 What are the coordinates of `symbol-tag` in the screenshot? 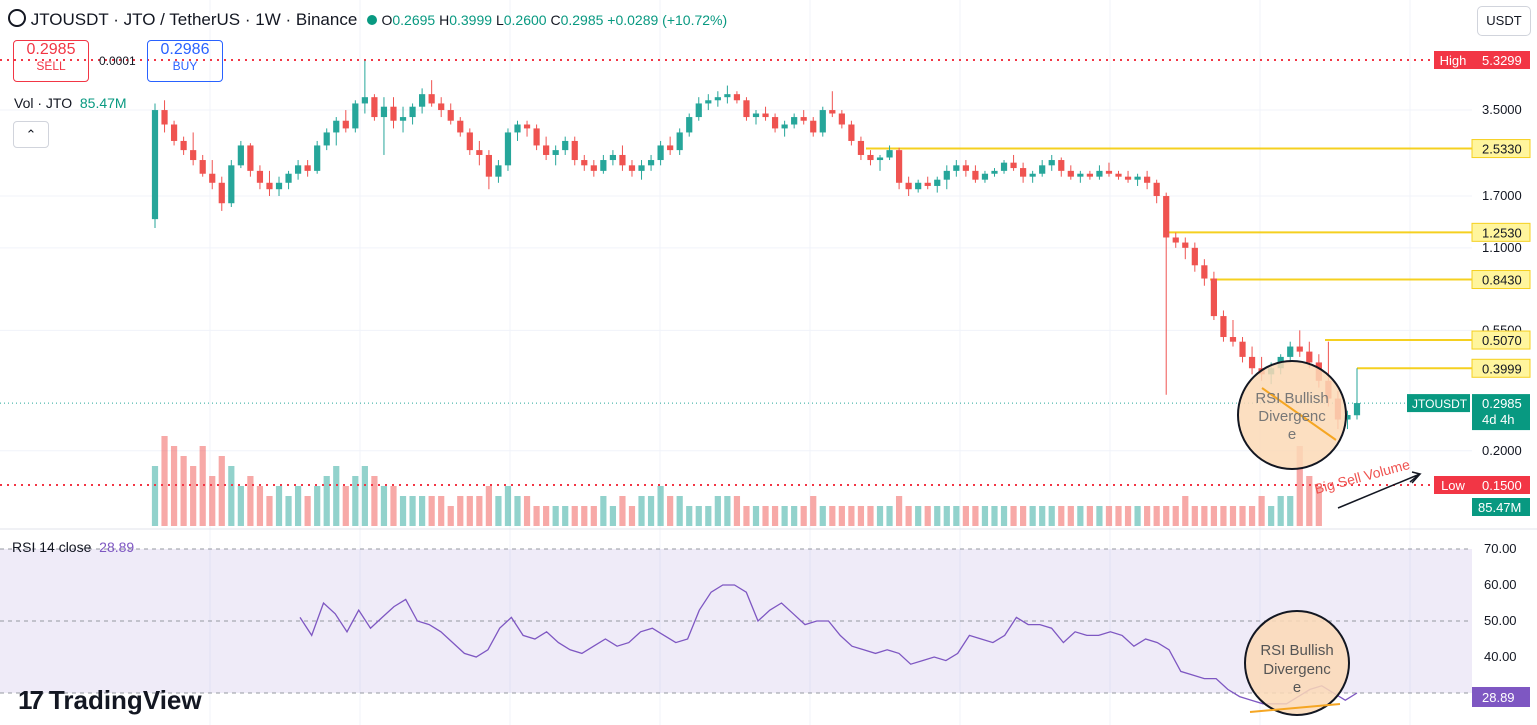 It's located at (1438, 403).